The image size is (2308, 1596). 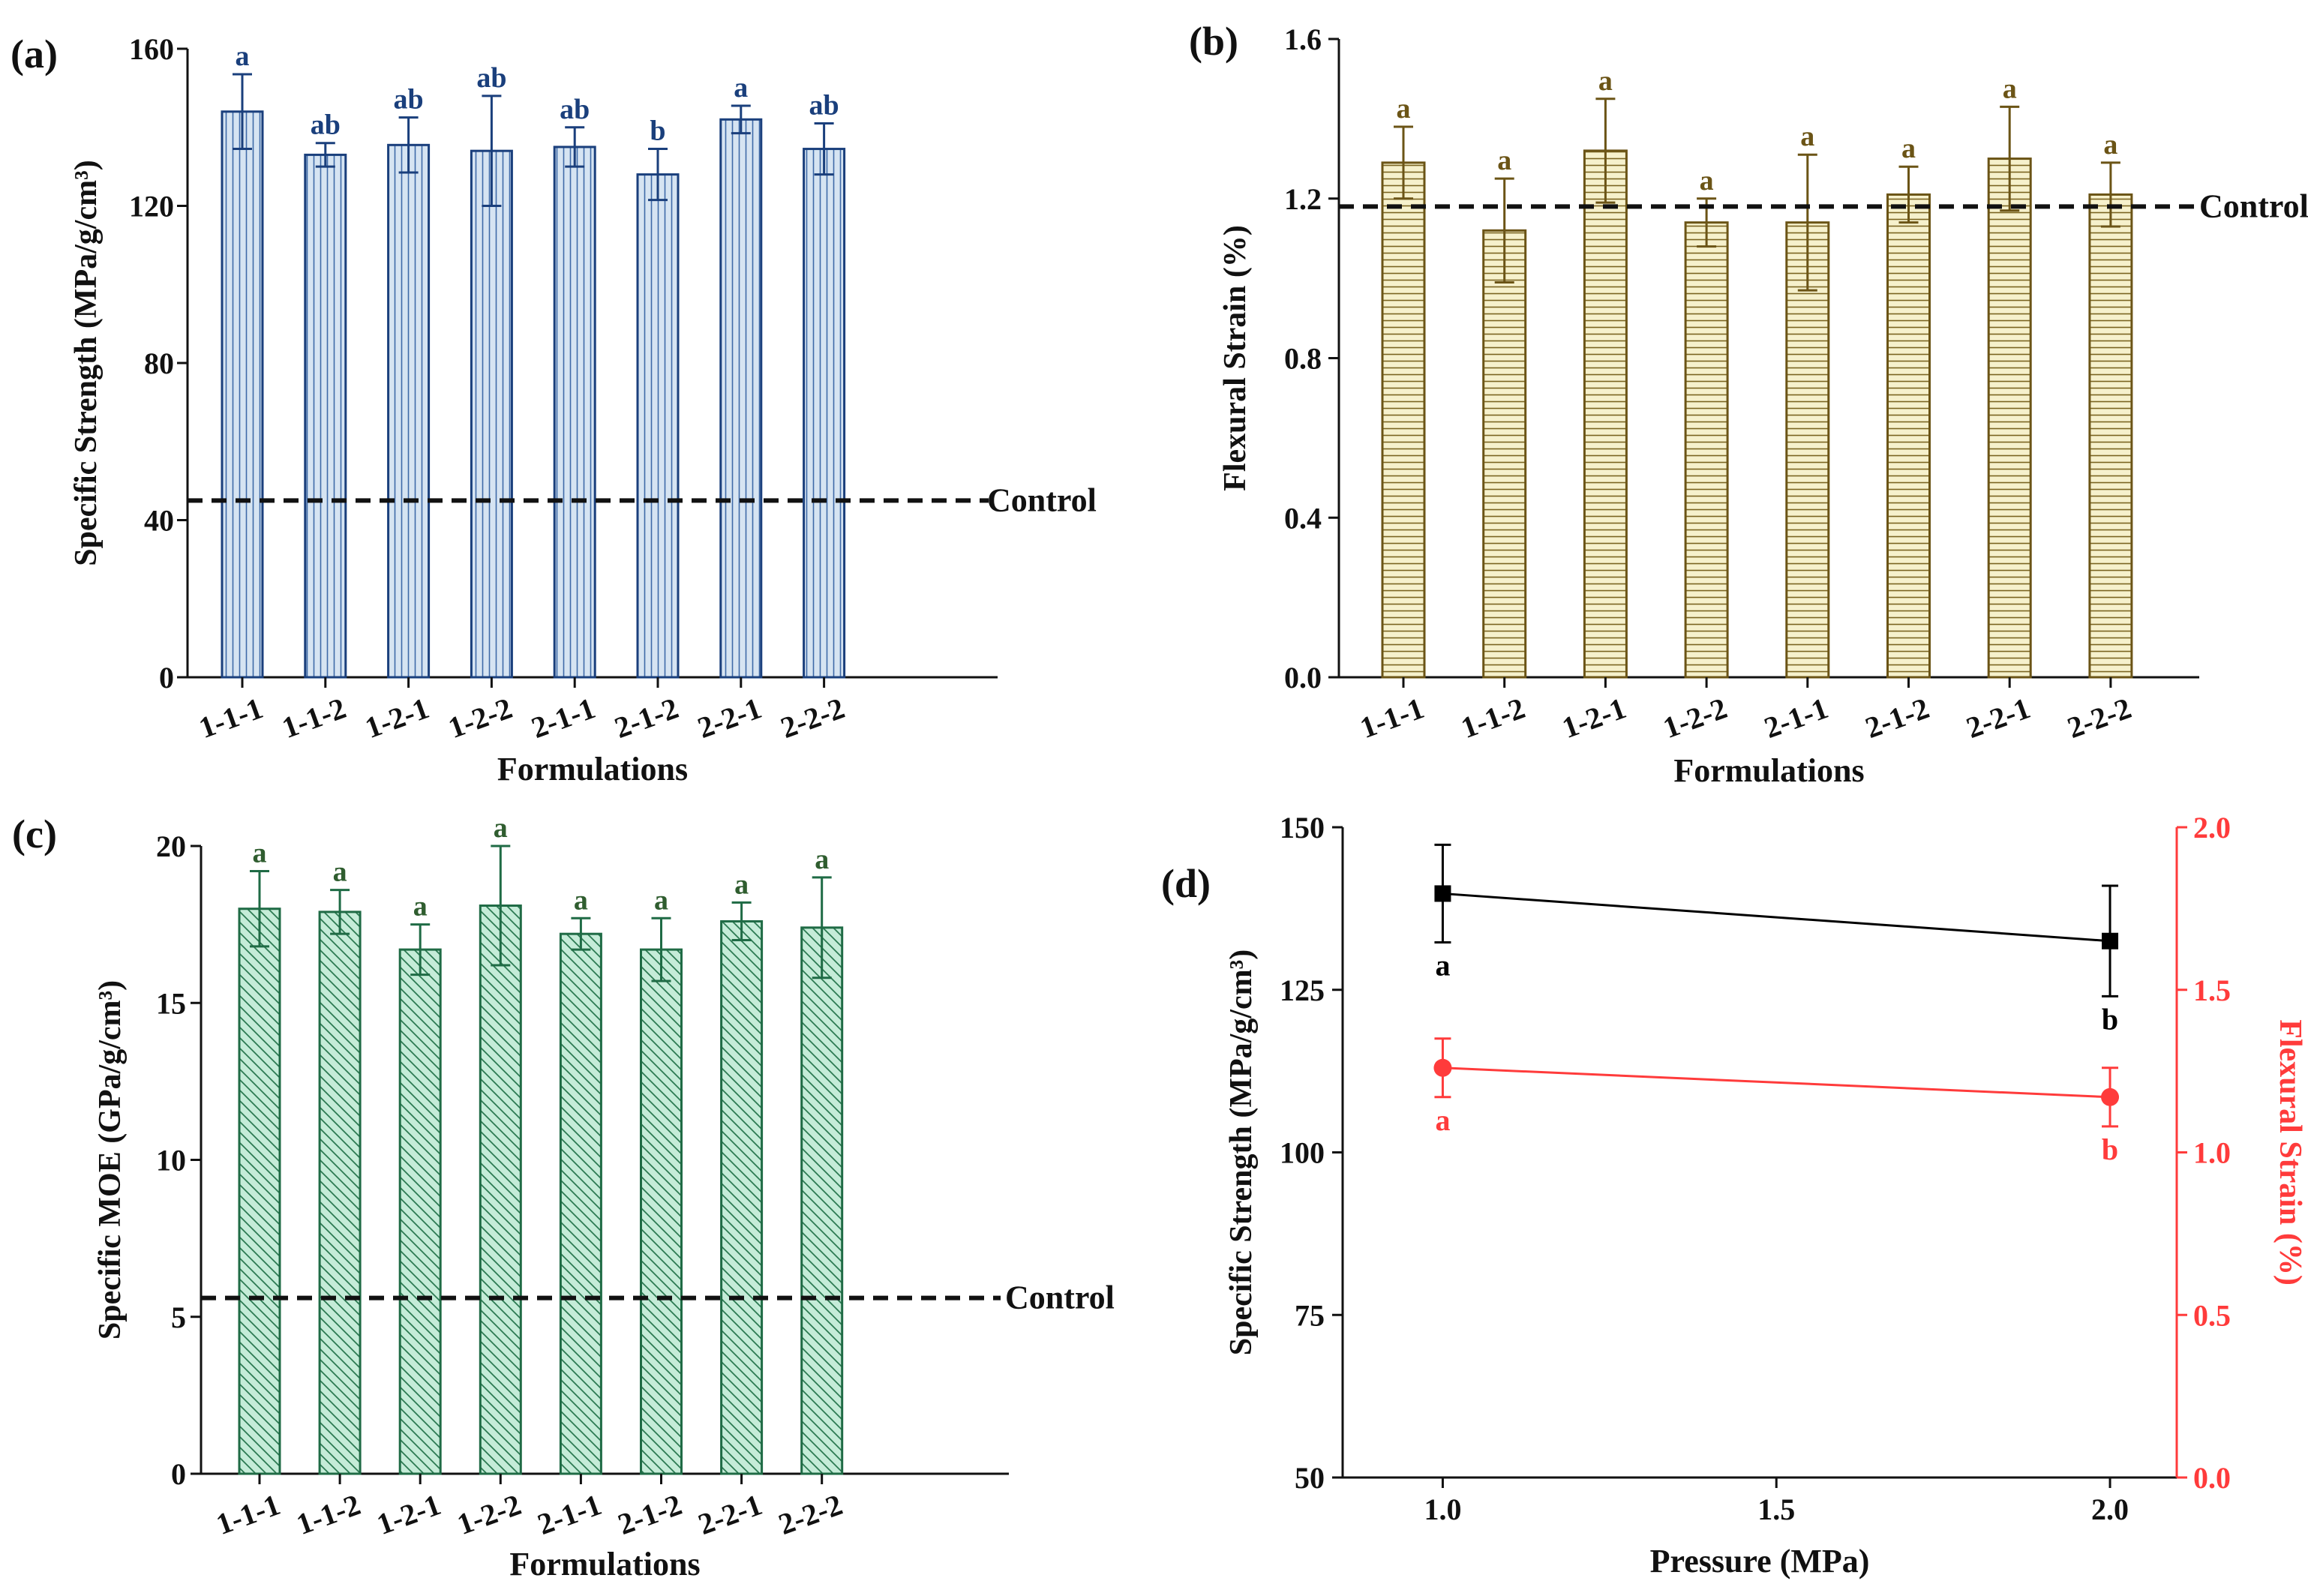 What do you see at coordinates (1213, 41) in the screenshot?
I see `panel-label: (b)` at bounding box center [1213, 41].